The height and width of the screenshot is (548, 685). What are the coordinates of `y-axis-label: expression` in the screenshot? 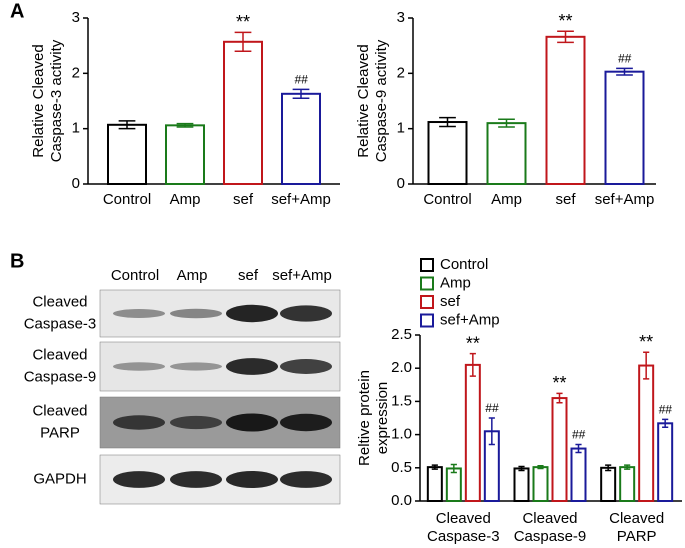 It's located at (382, 418).